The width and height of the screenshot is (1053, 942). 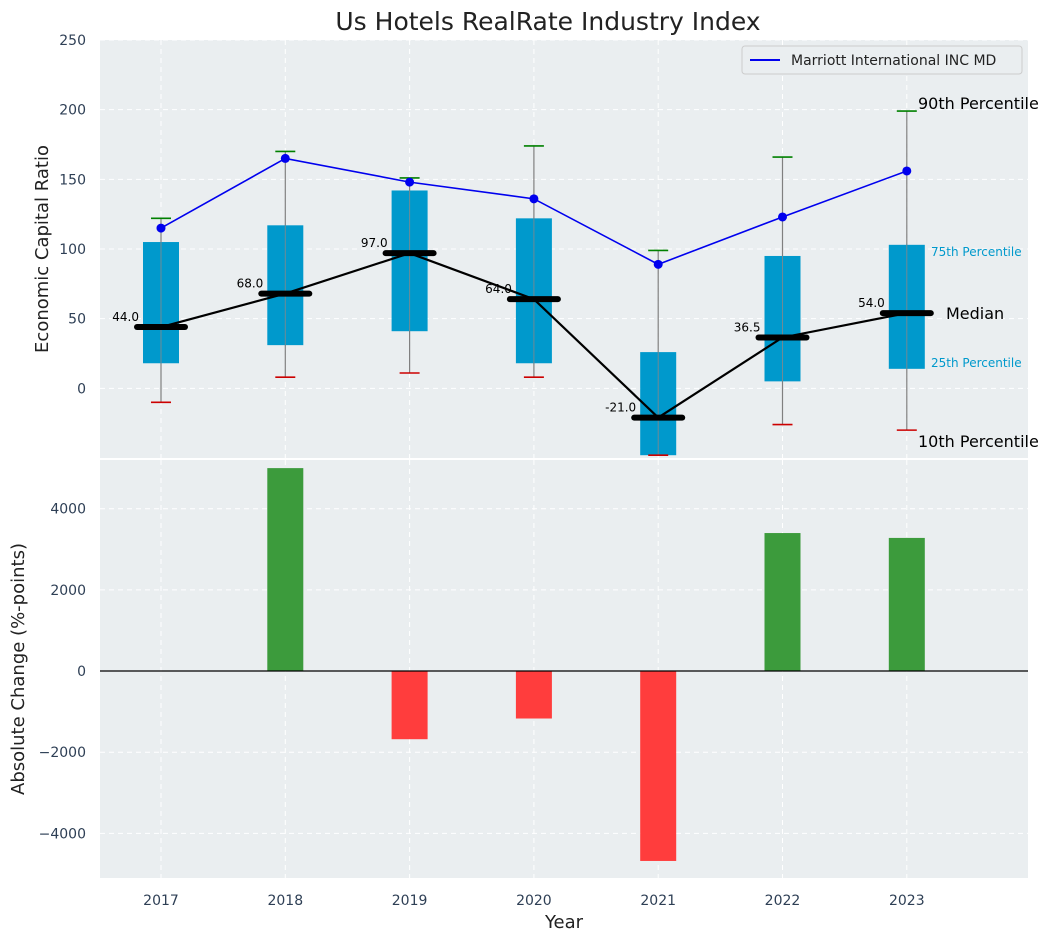 What do you see at coordinates (81, 389) in the screenshot?
I see `top-y-tick-label: 0` at bounding box center [81, 389].